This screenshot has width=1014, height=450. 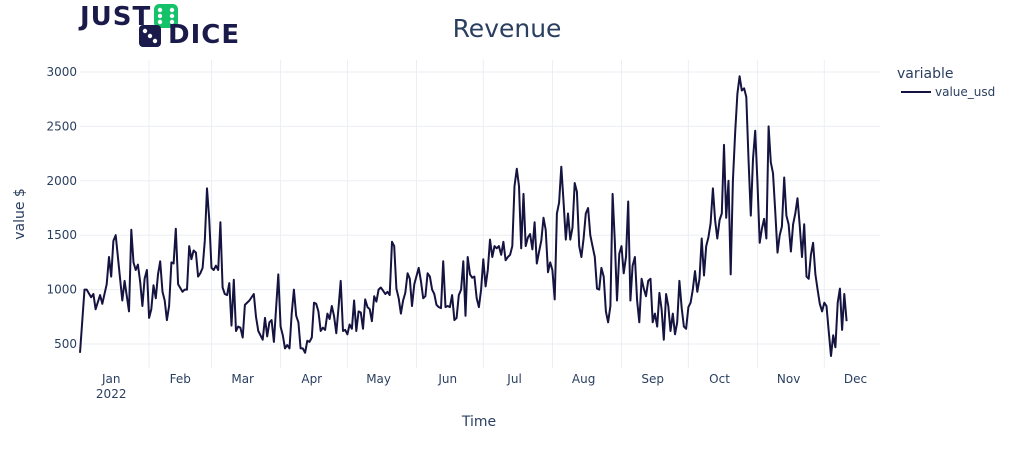 I want to click on y-axis-ticks: 500 1000 1500 2000 2500 3000, so click(x=61, y=208).